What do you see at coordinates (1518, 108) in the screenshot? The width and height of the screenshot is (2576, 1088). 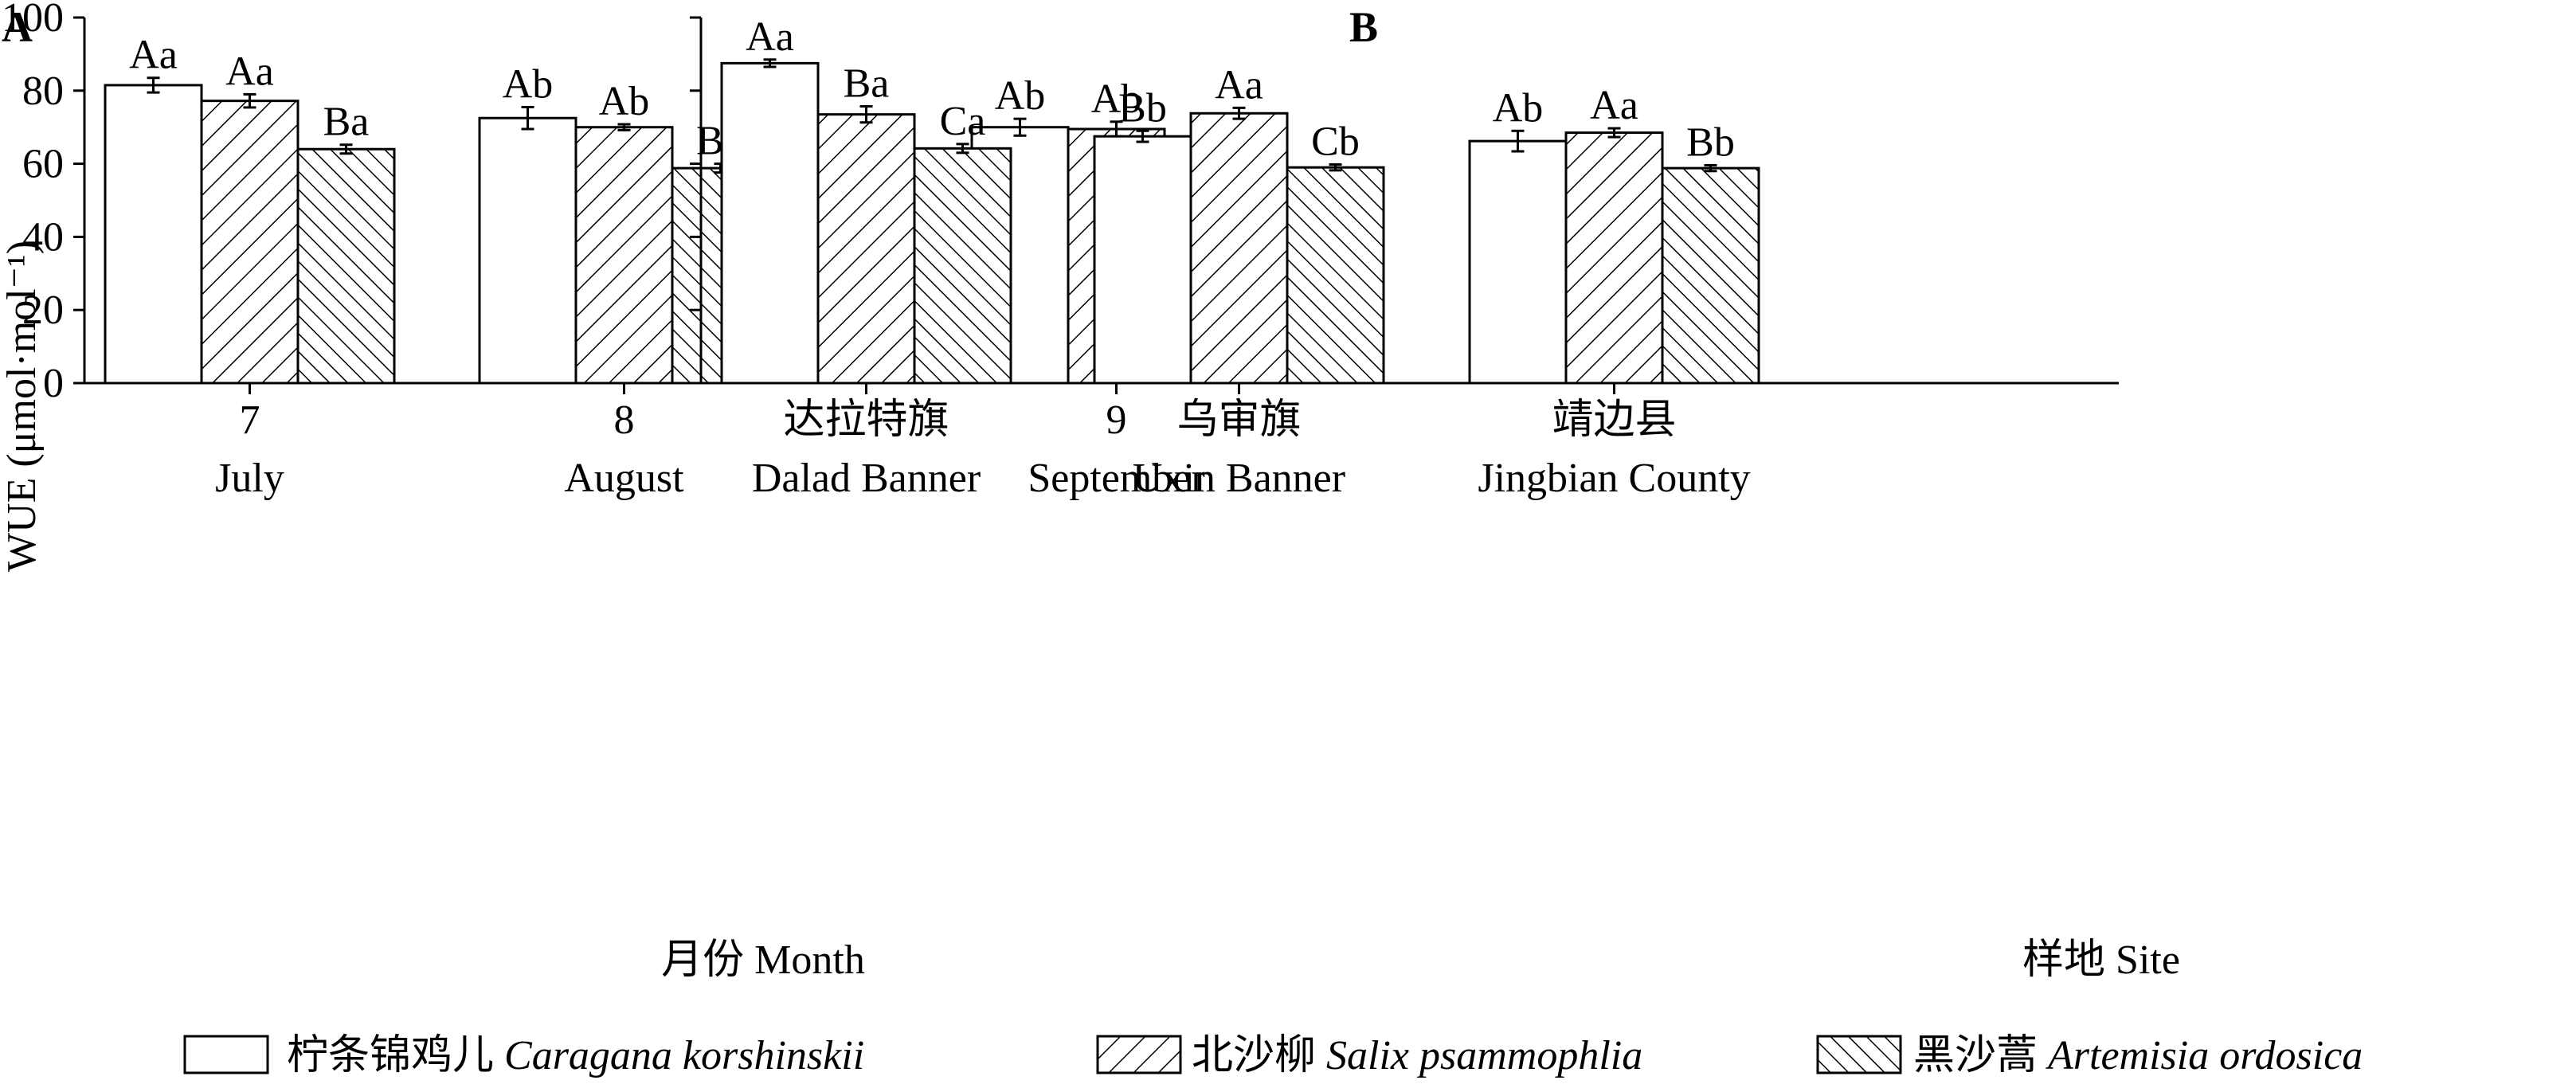 I see `significance-label-b: Ab` at bounding box center [1518, 108].